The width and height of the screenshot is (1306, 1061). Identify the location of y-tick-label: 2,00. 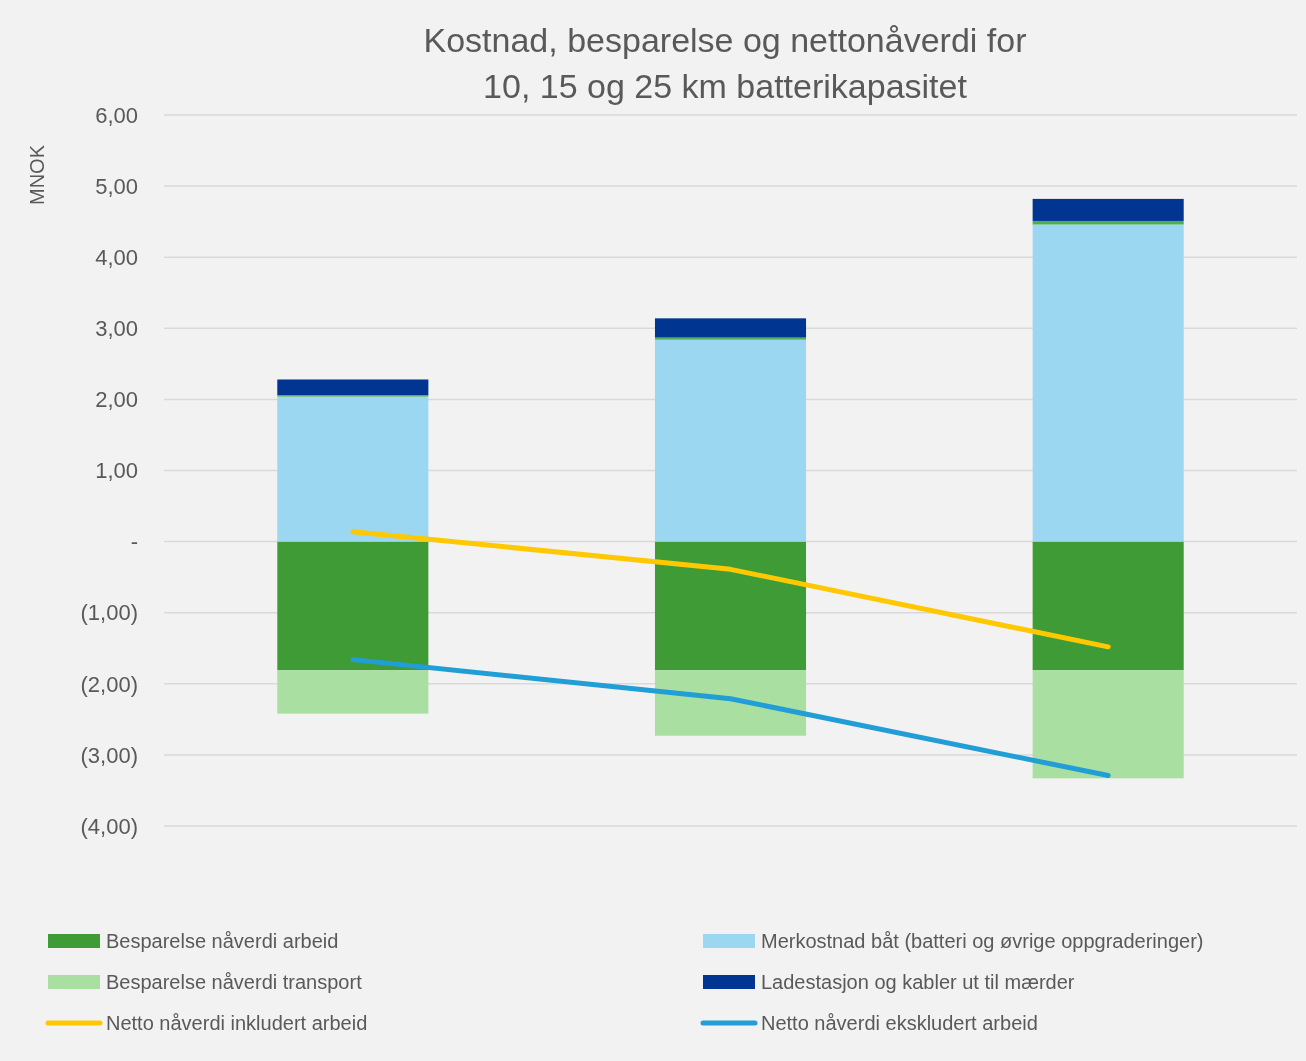
(116, 400).